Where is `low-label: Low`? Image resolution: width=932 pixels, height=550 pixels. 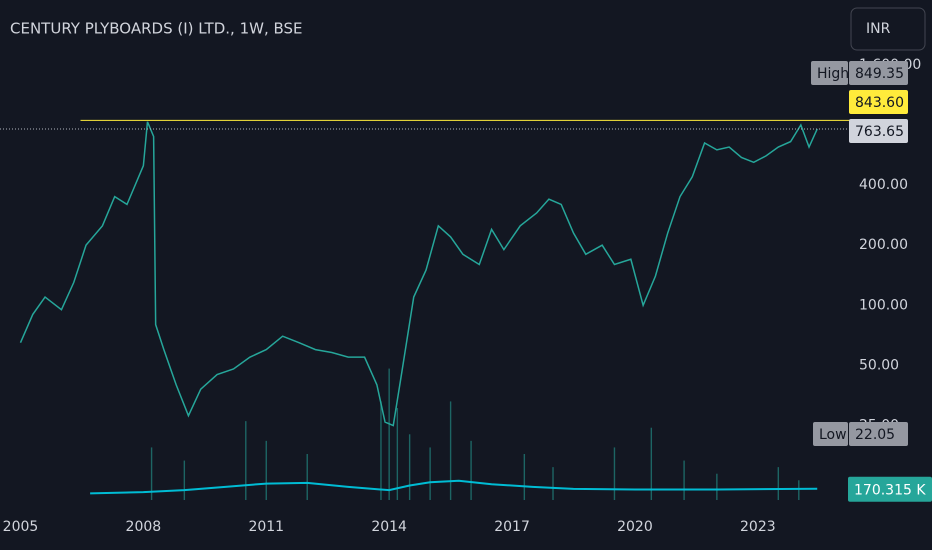
low-label: Low is located at coordinates (833, 435).